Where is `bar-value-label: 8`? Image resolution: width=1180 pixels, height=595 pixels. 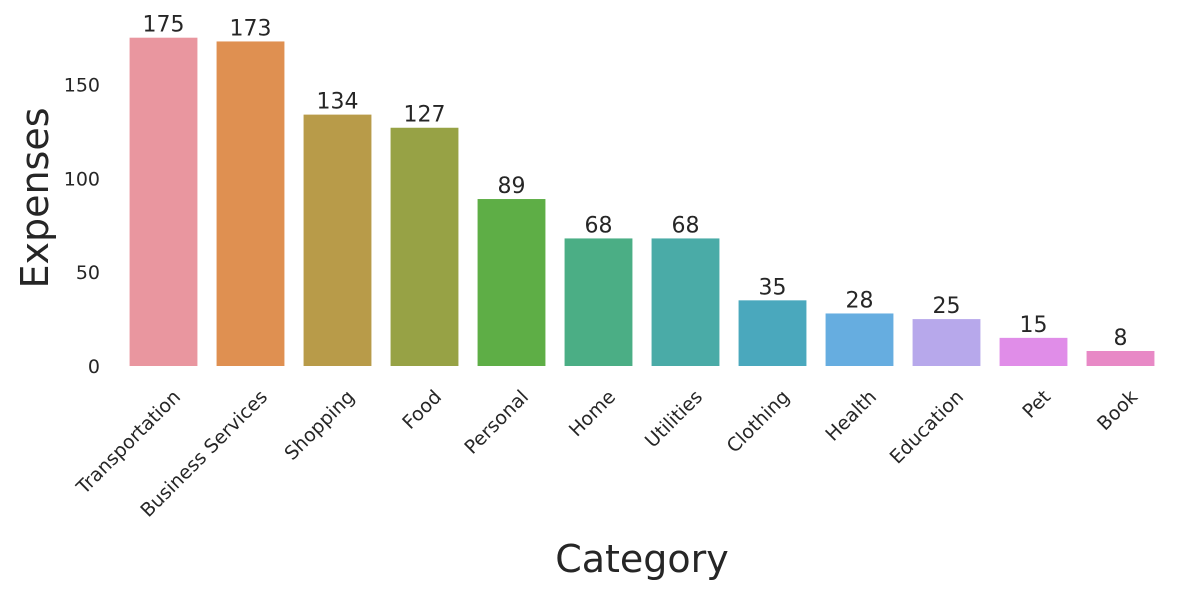
bar-value-label: 8 is located at coordinates (1121, 338).